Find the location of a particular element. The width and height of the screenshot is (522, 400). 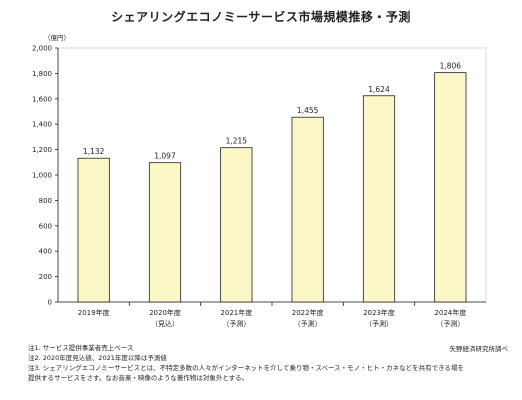

y-tick-label: 2,000 is located at coordinates (42, 49).